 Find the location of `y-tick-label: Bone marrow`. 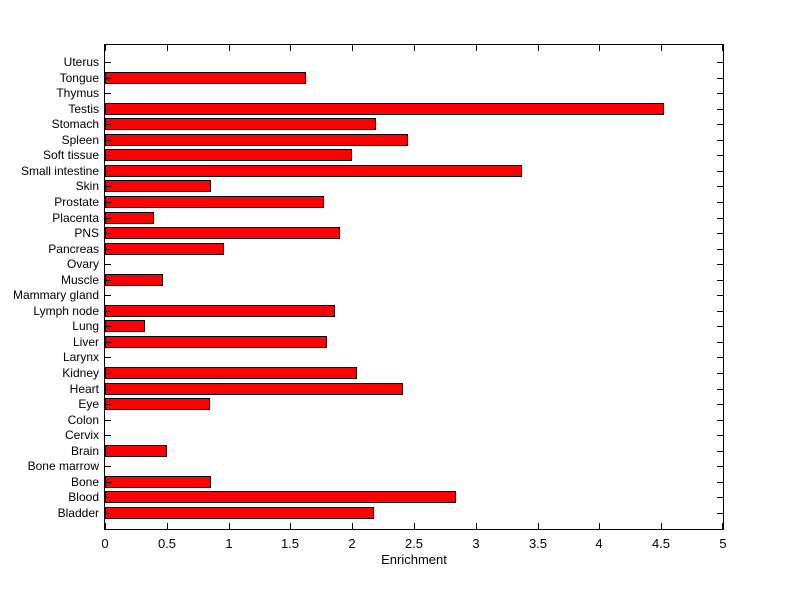

y-tick-label: Bone marrow is located at coordinates (63, 466).